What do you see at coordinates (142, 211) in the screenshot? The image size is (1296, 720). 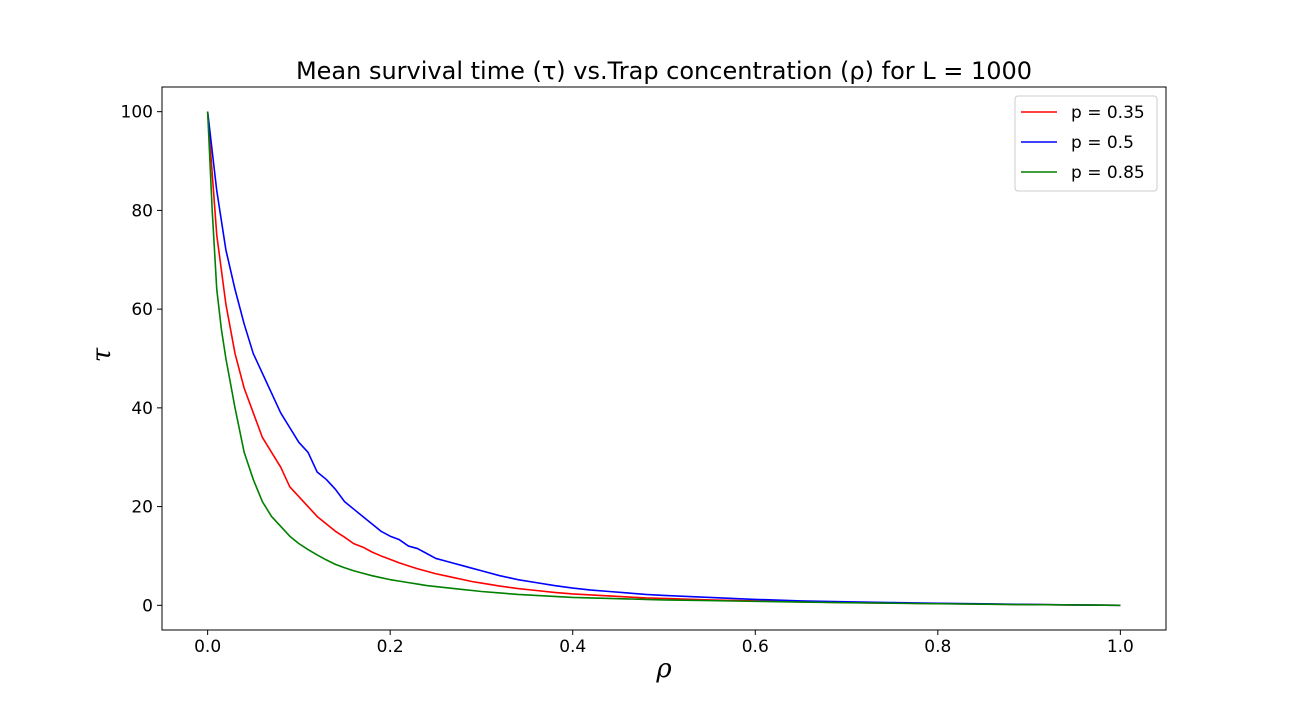 I see `y-tick-label: 80` at bounding box center [142, 211].